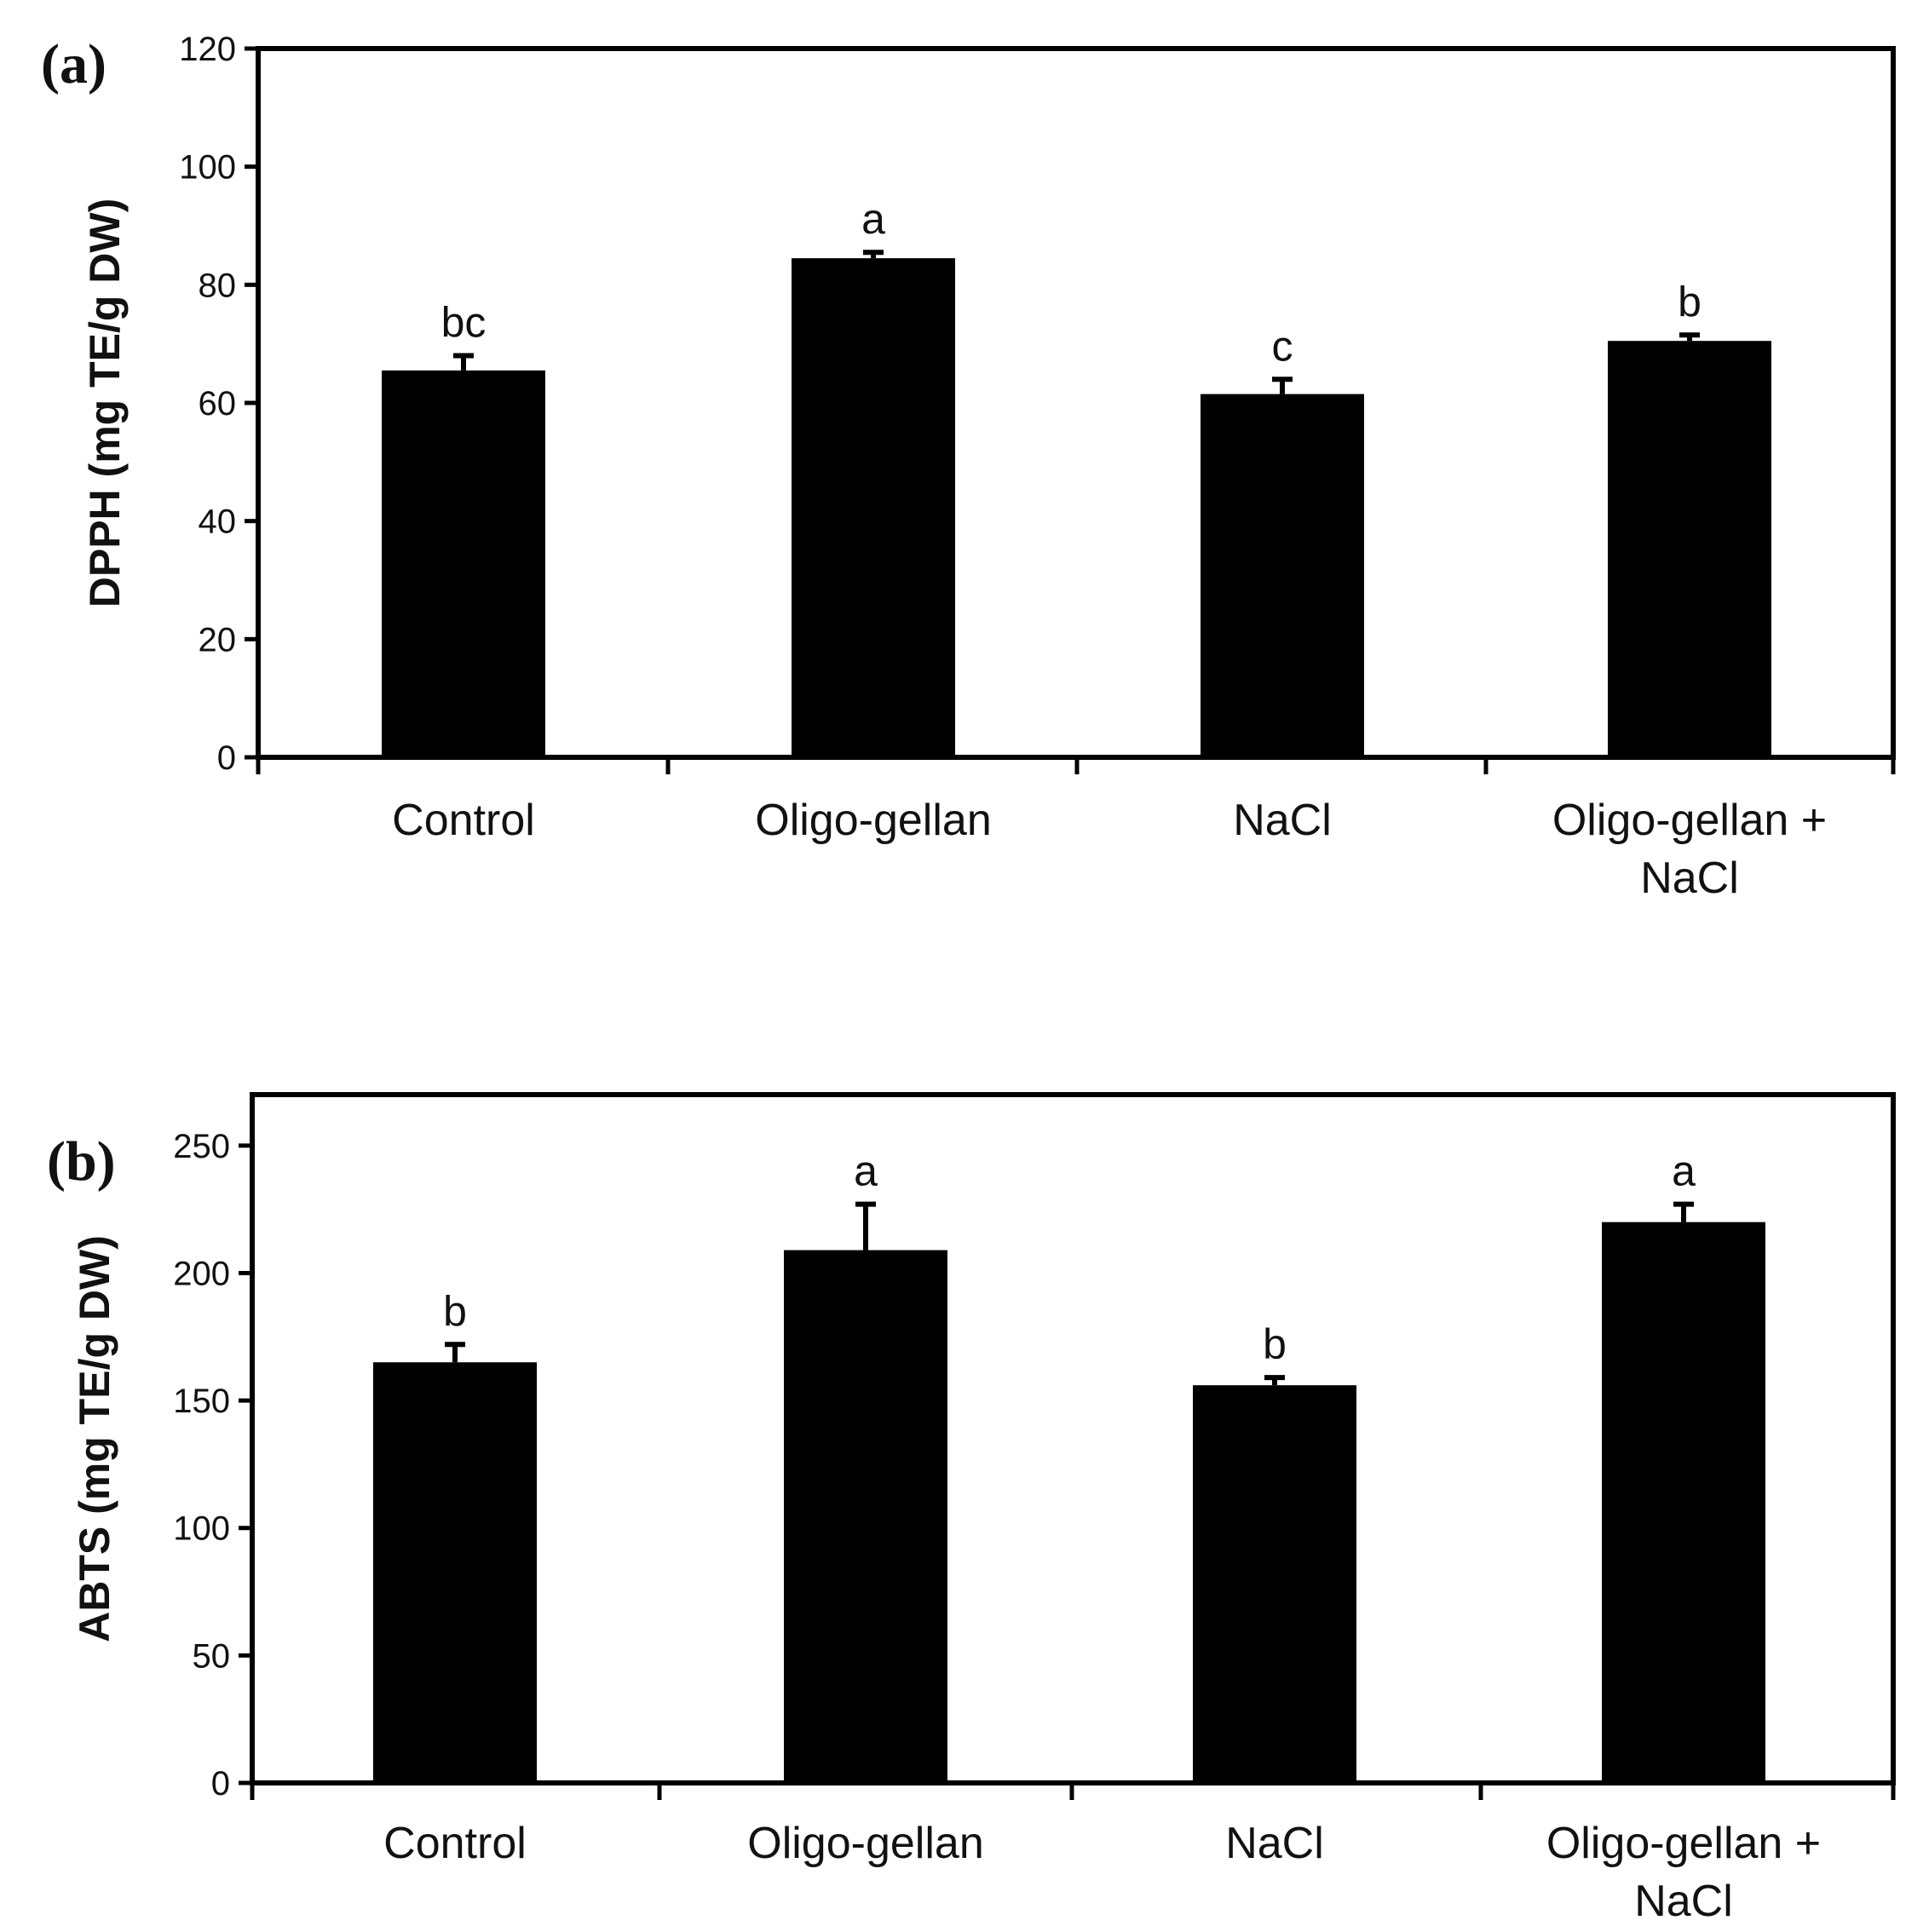  What do you see at coordinates (94, 1439) in the screenshot?
I see `y-axis-title: ABTS (mg TE/g DW)` at bounding box center [94, 1439].